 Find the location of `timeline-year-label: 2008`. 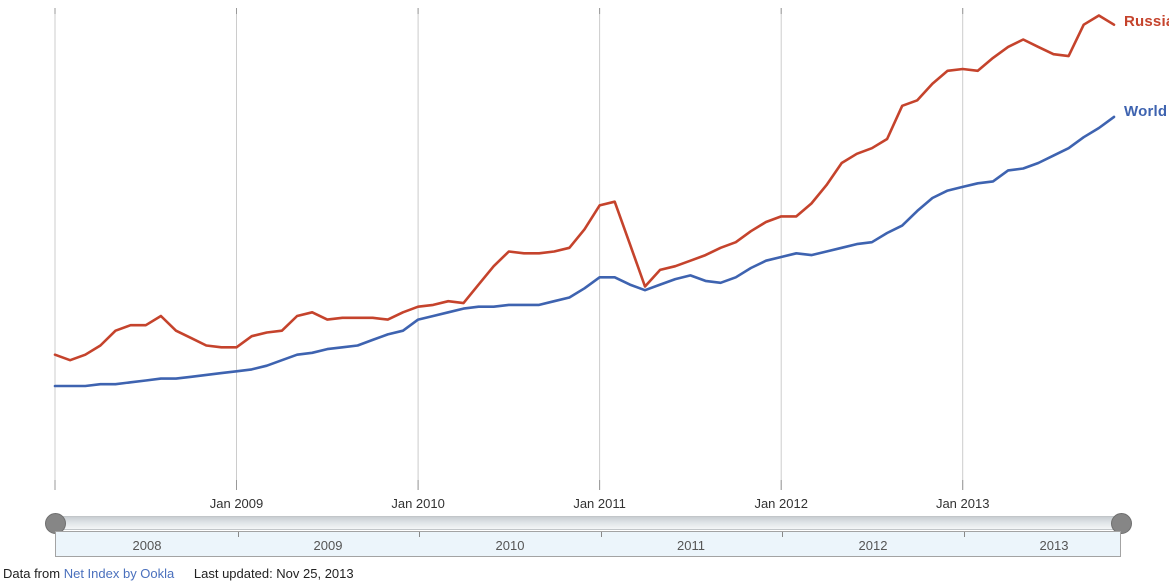

timeline-year-label: 2008 is located at coordinates (147, 545).